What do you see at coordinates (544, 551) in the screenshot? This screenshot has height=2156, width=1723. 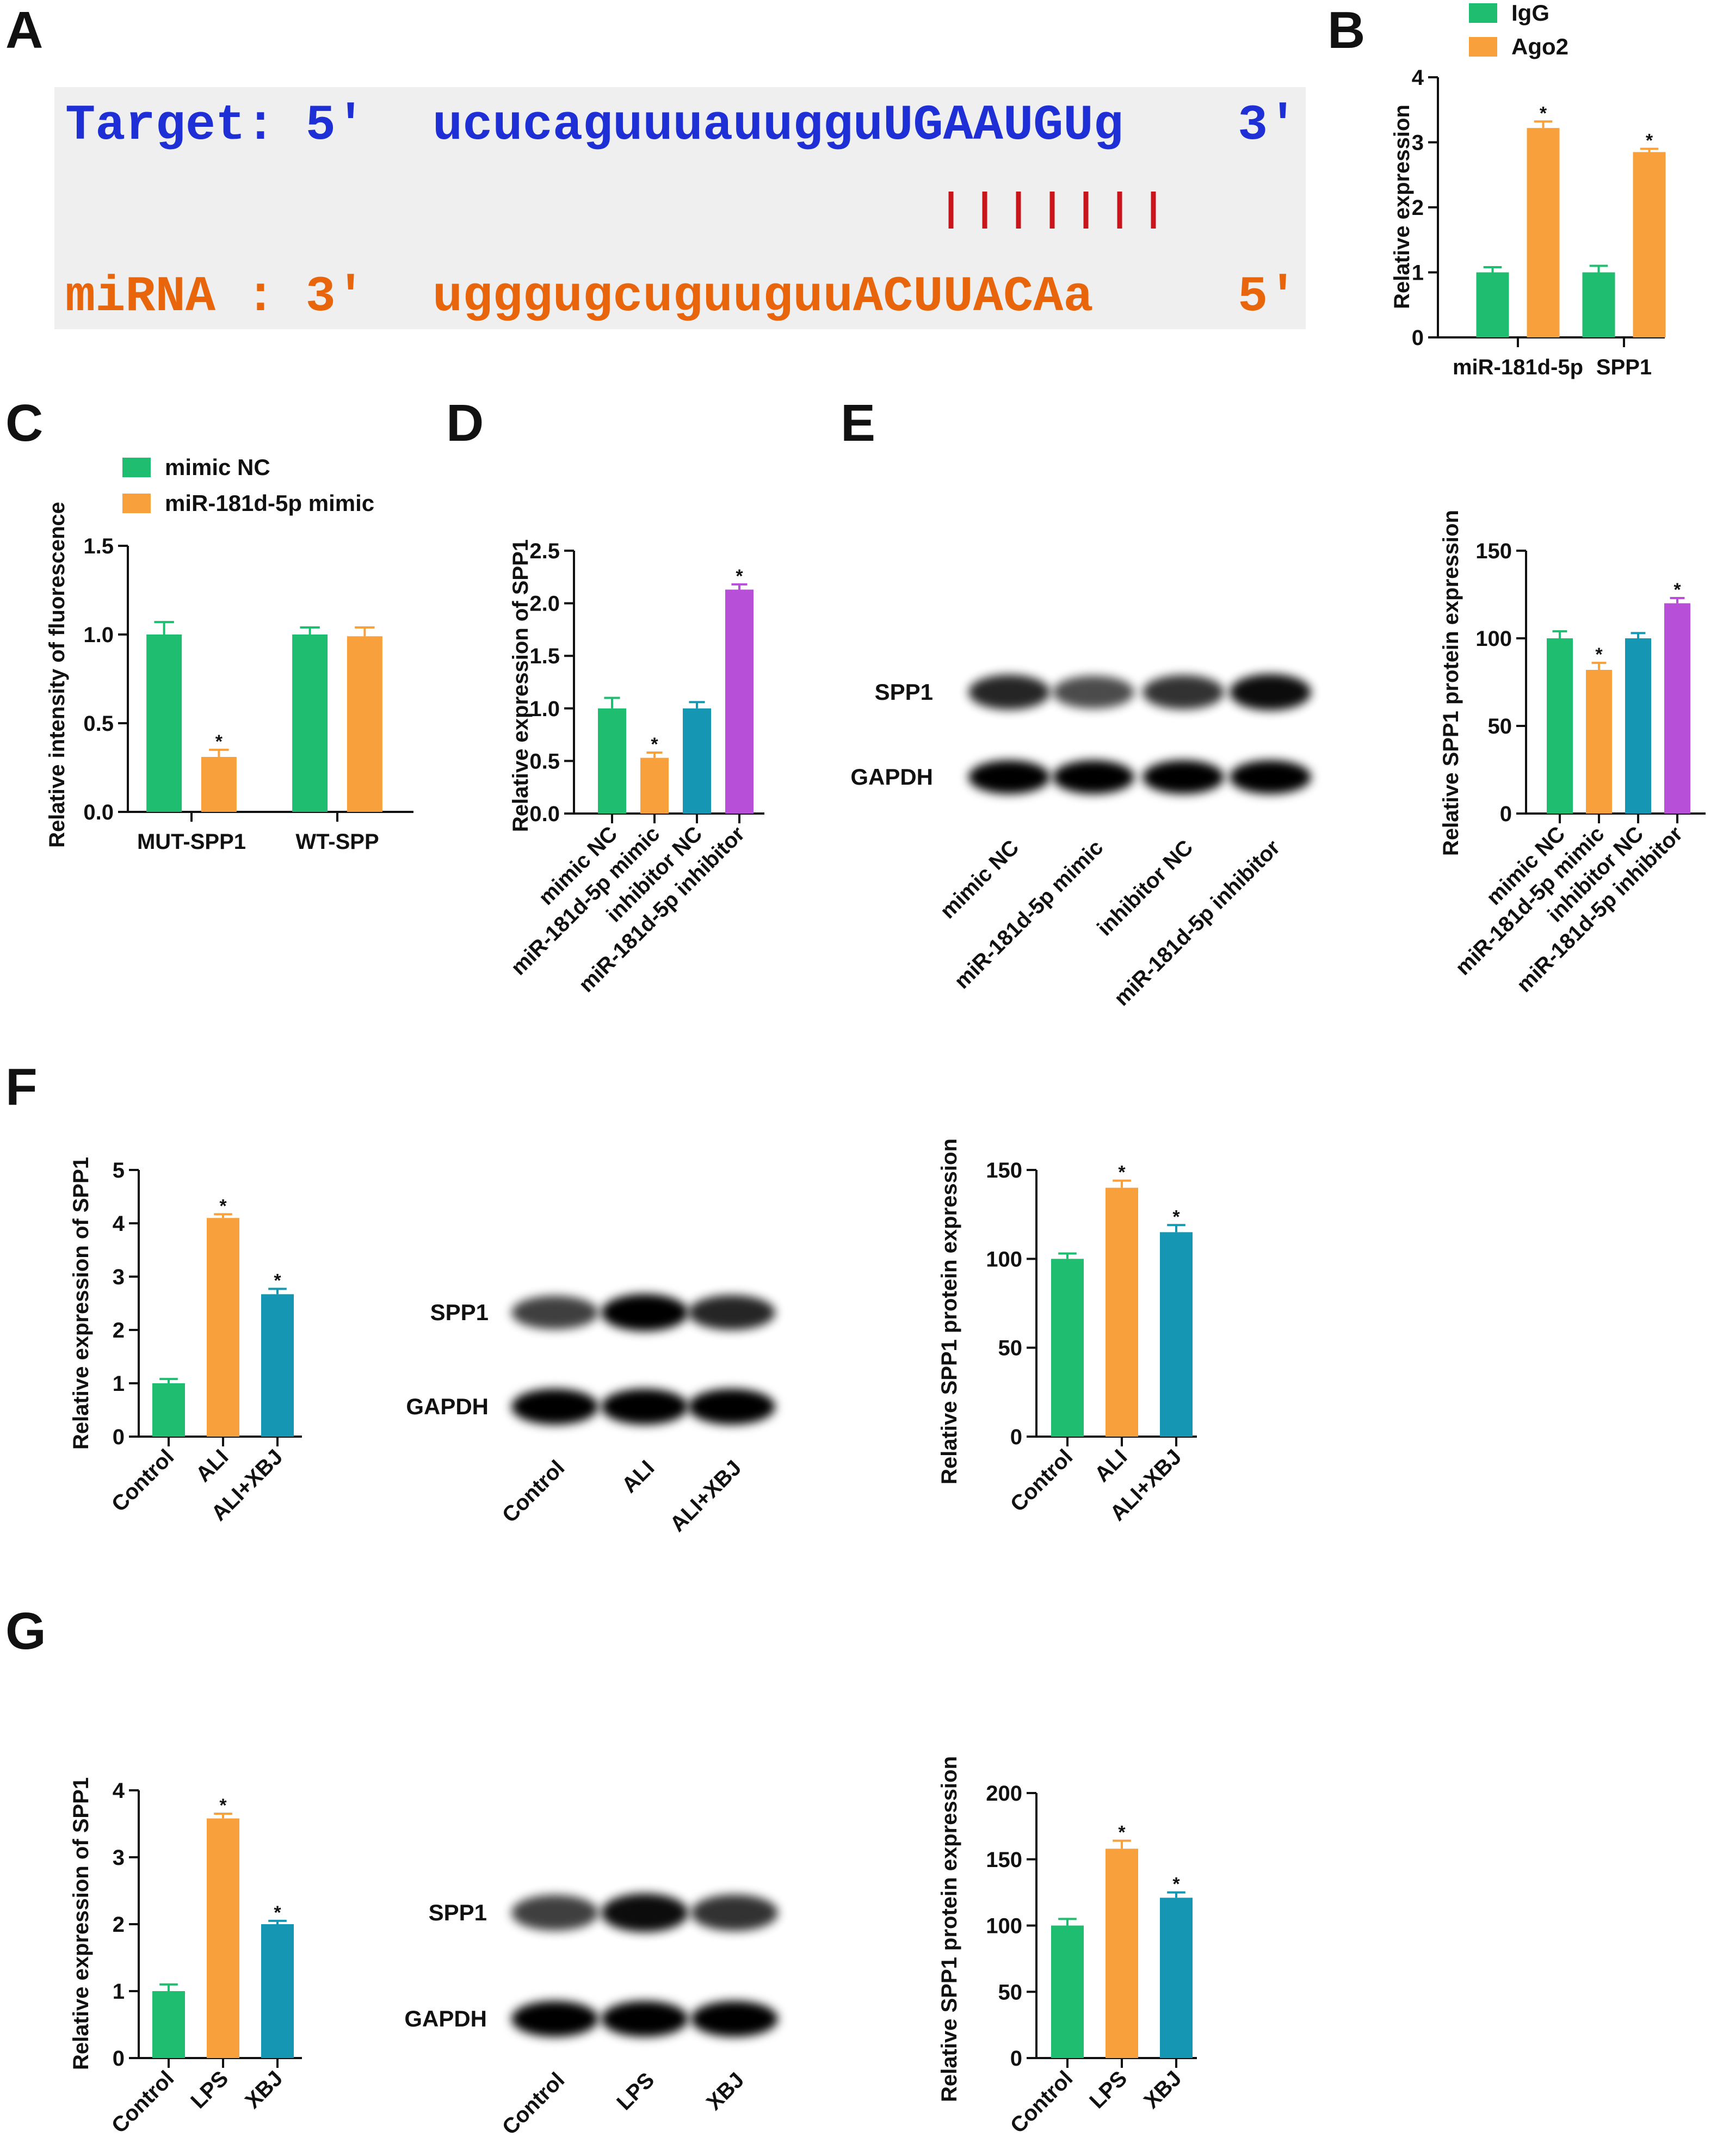 I see `y-tick-label: 2.5` at bounding box center [544, 551].